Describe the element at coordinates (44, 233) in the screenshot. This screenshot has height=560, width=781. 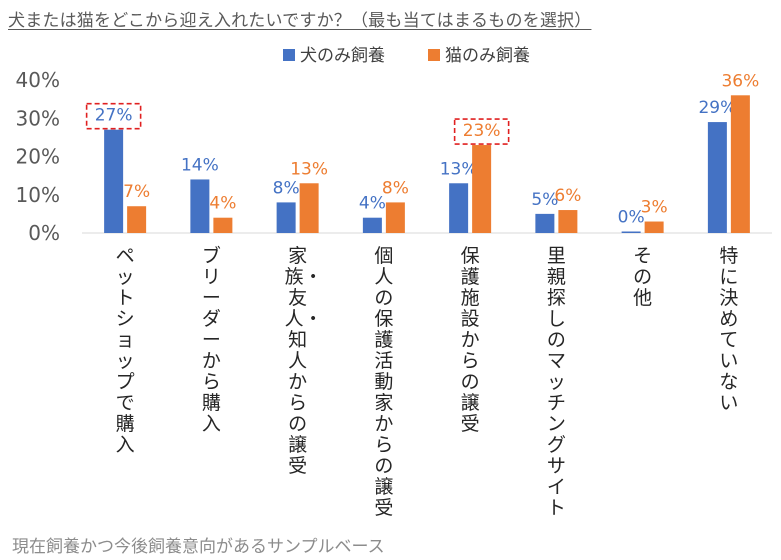
I see `y-tick-label: 0%` at that location.